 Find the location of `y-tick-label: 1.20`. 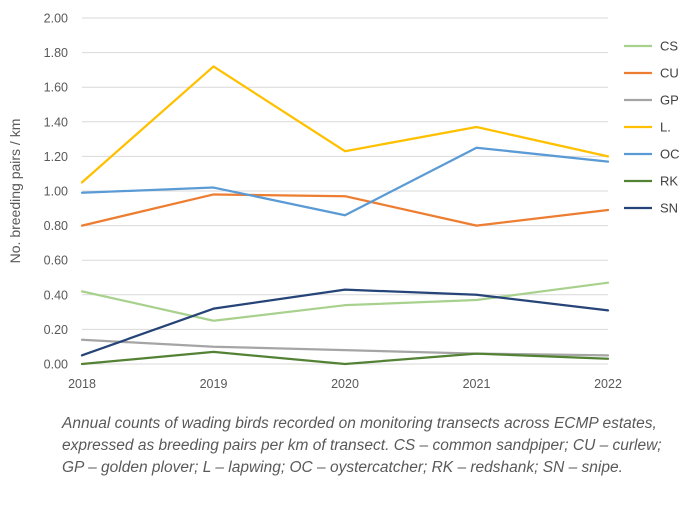

y-tick-label: 1.20 is located at coordinates (56, 157).